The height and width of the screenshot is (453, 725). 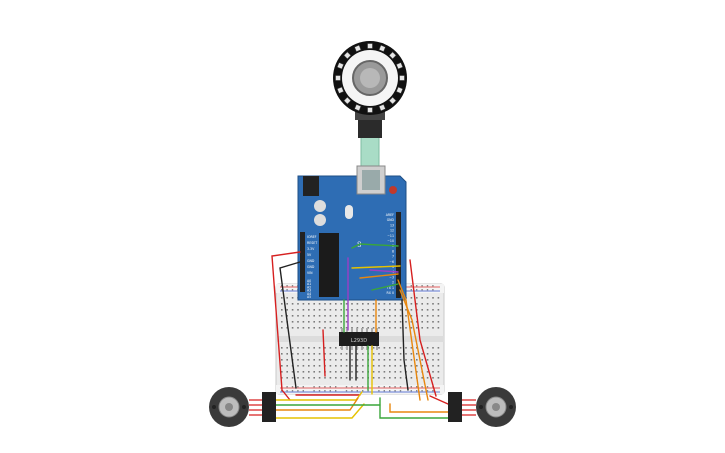 I want to click on pin-label: A3, so click(x=309, y=291).